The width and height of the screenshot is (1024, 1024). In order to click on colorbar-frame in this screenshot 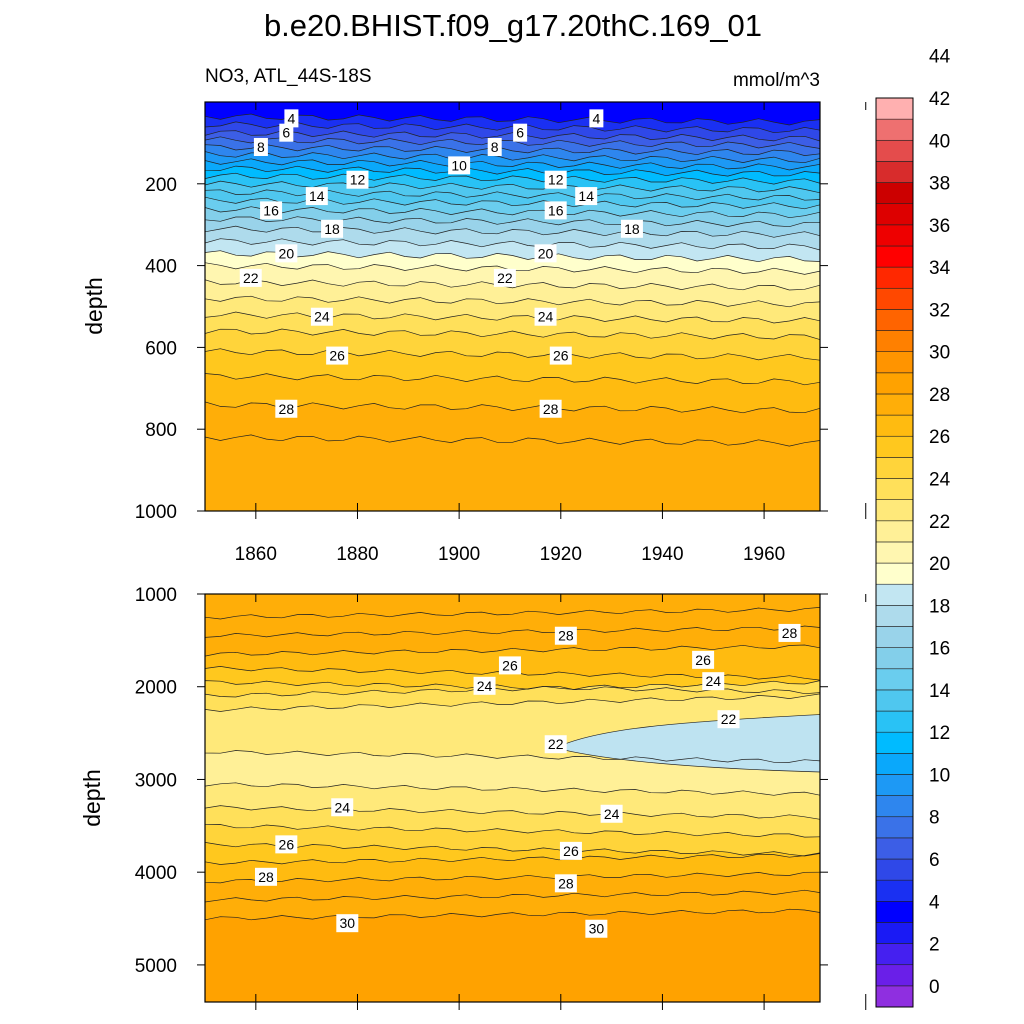, I will do `click(894, 552)`.